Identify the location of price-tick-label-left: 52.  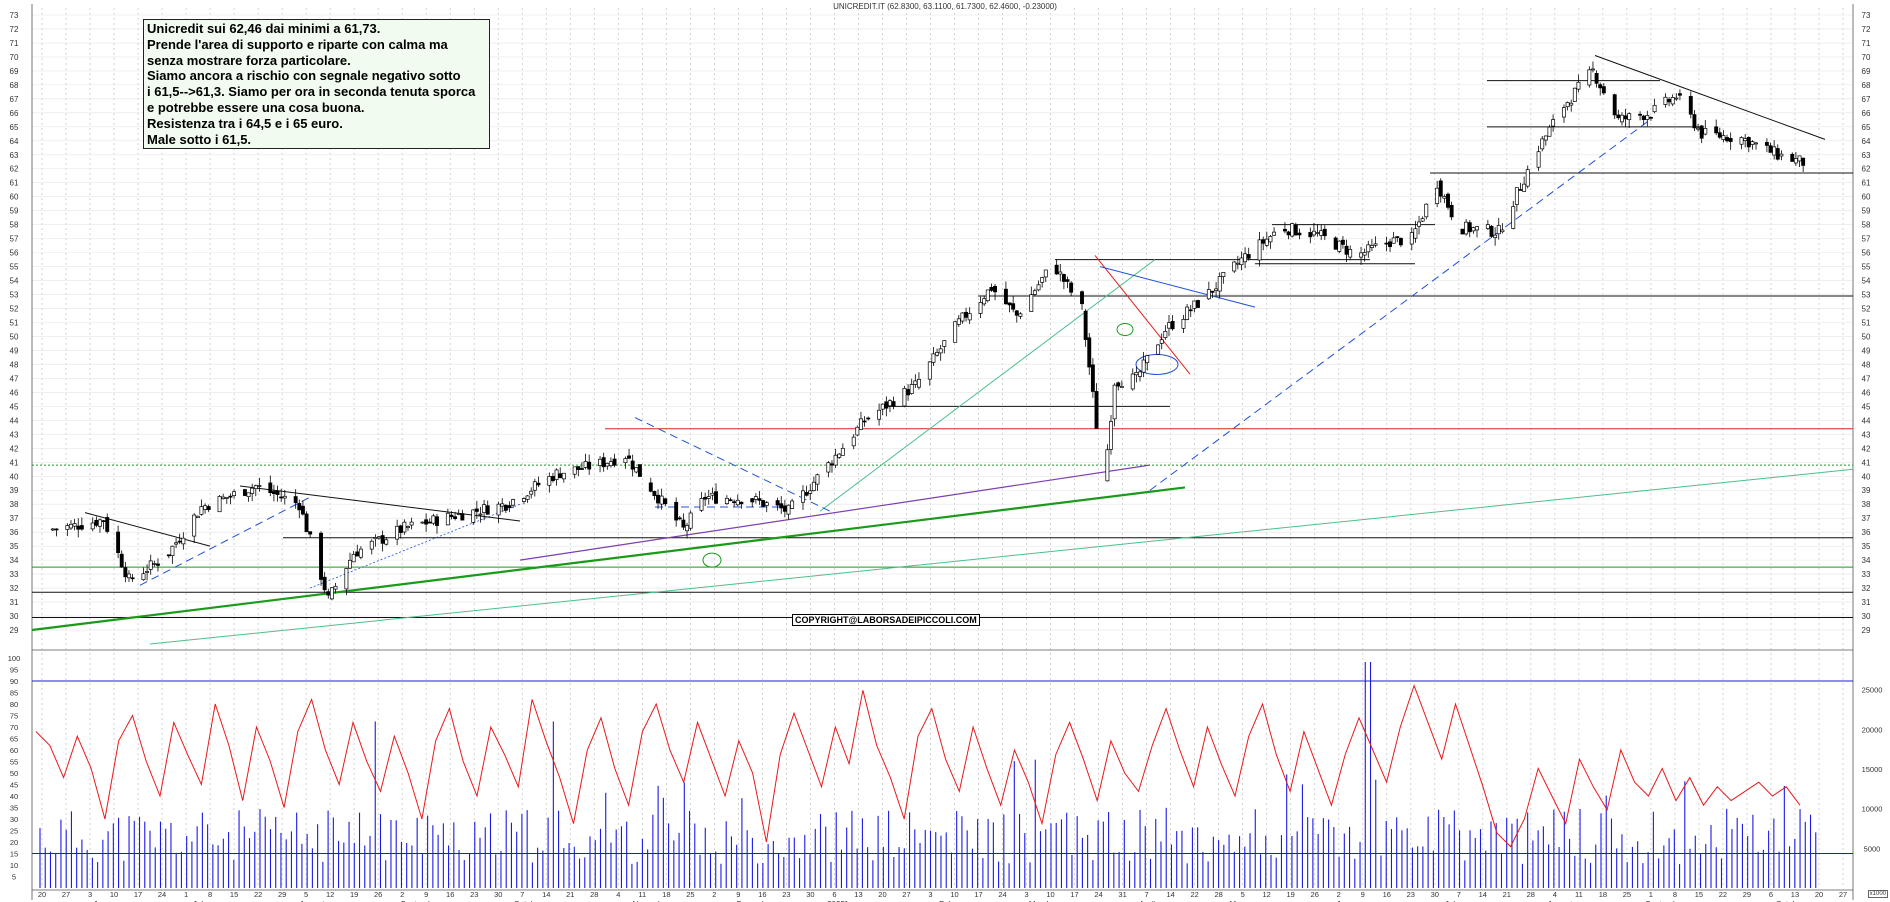
(14, 309).